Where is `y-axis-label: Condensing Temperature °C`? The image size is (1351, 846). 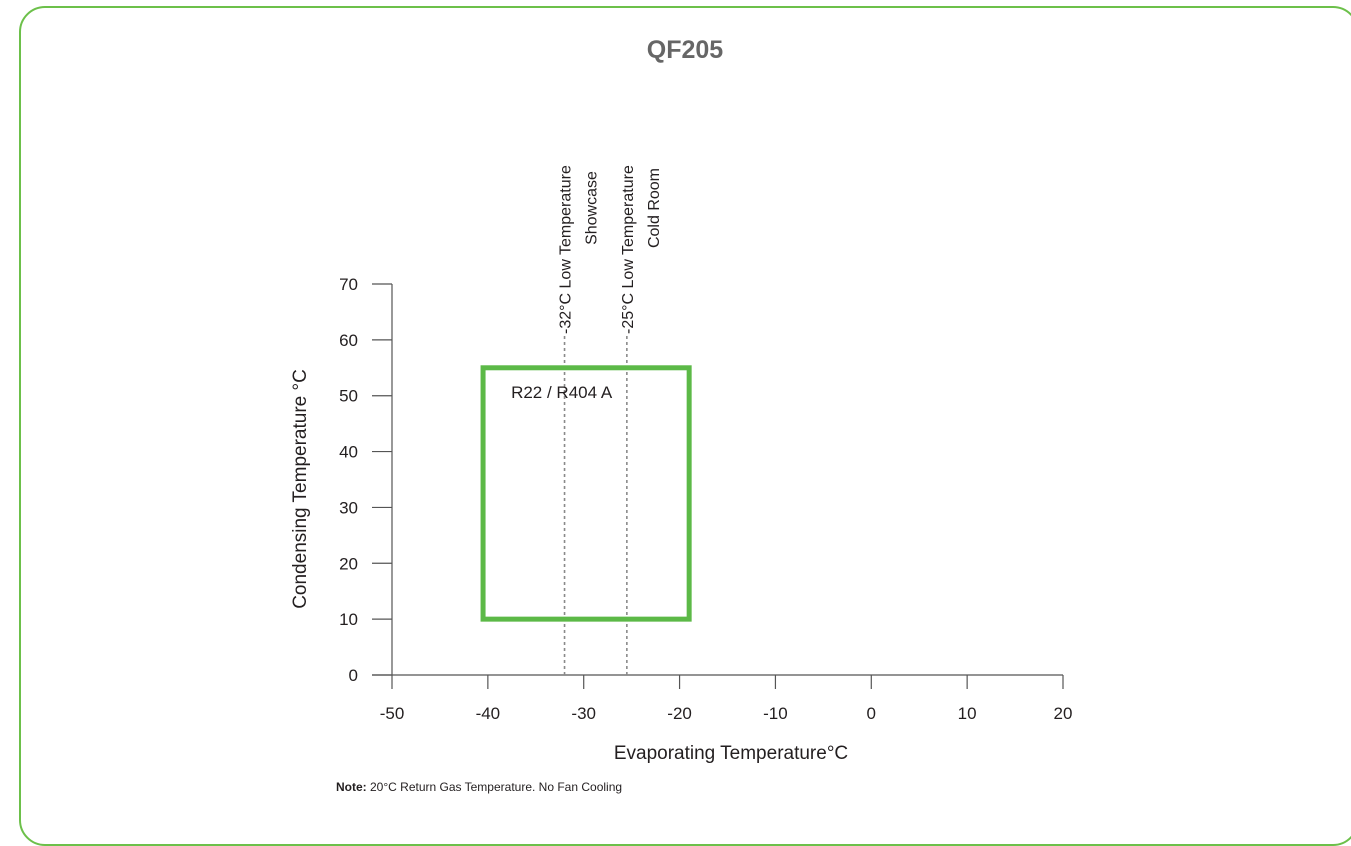
y-axis-label: Condensing Temperature °C is located at coordinates (300, 489).